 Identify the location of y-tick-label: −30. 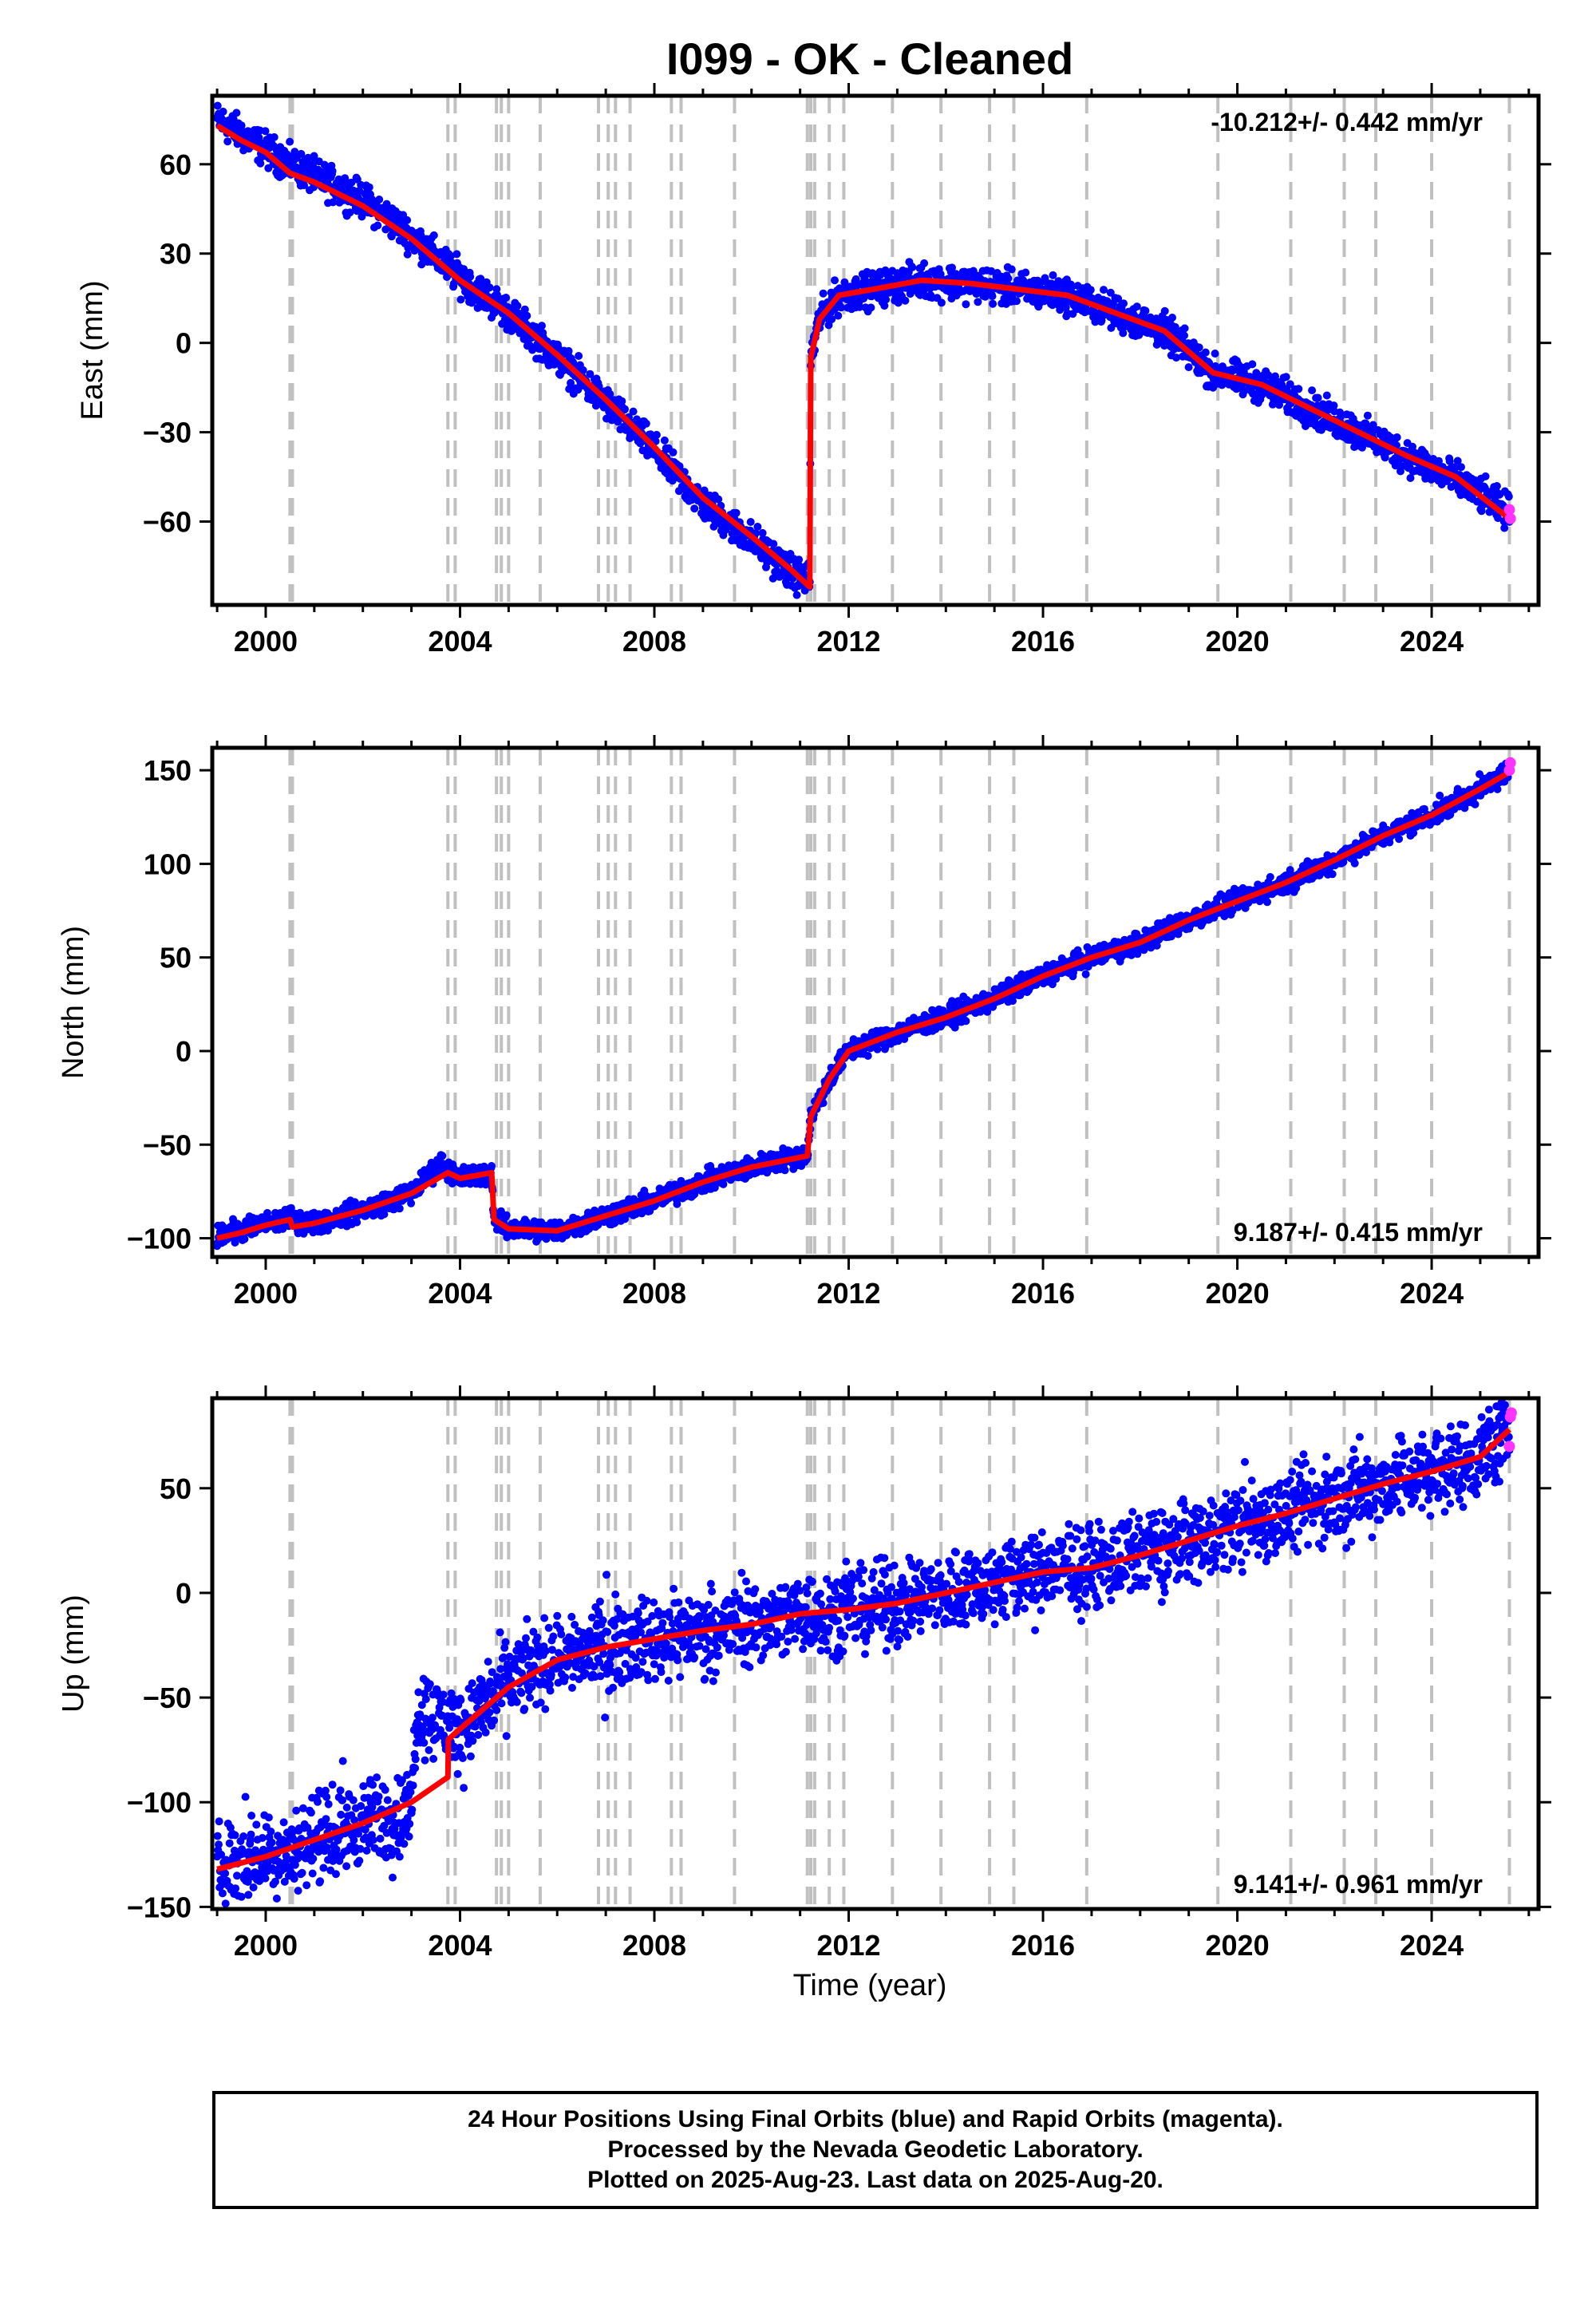
(167, 433).